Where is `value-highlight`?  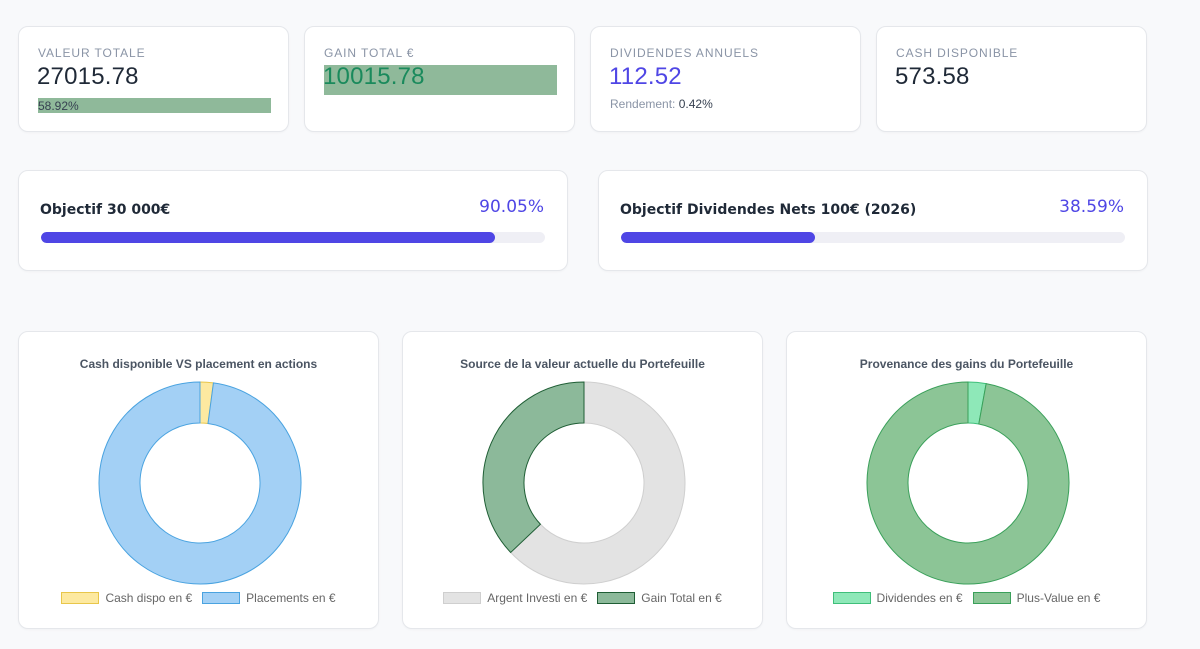
value-highlight is located at coordinates (440, 80).